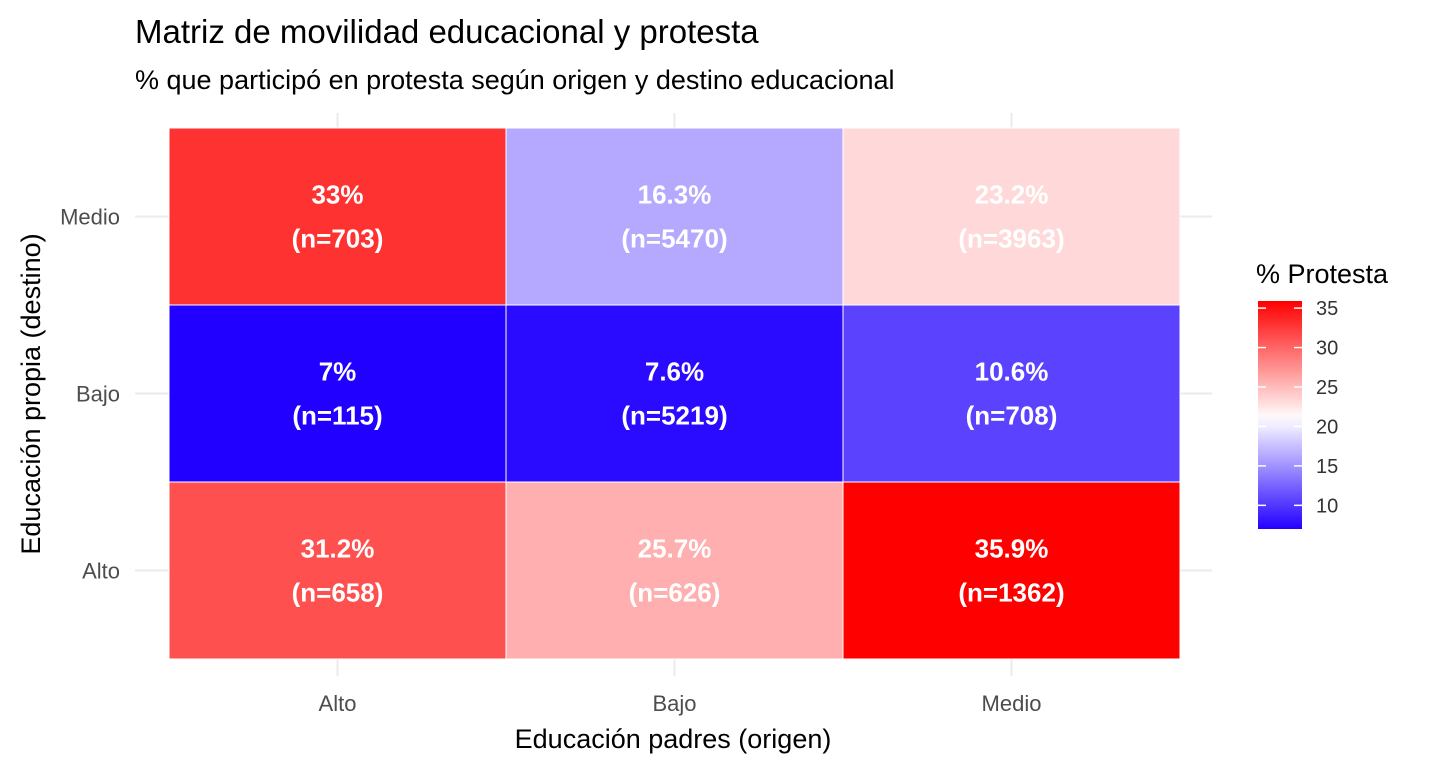 The width and height of the screenshot is (1440, 768). I want to click on legend-ticks: 10 15 20 25 30 35, so click(1298, 407).